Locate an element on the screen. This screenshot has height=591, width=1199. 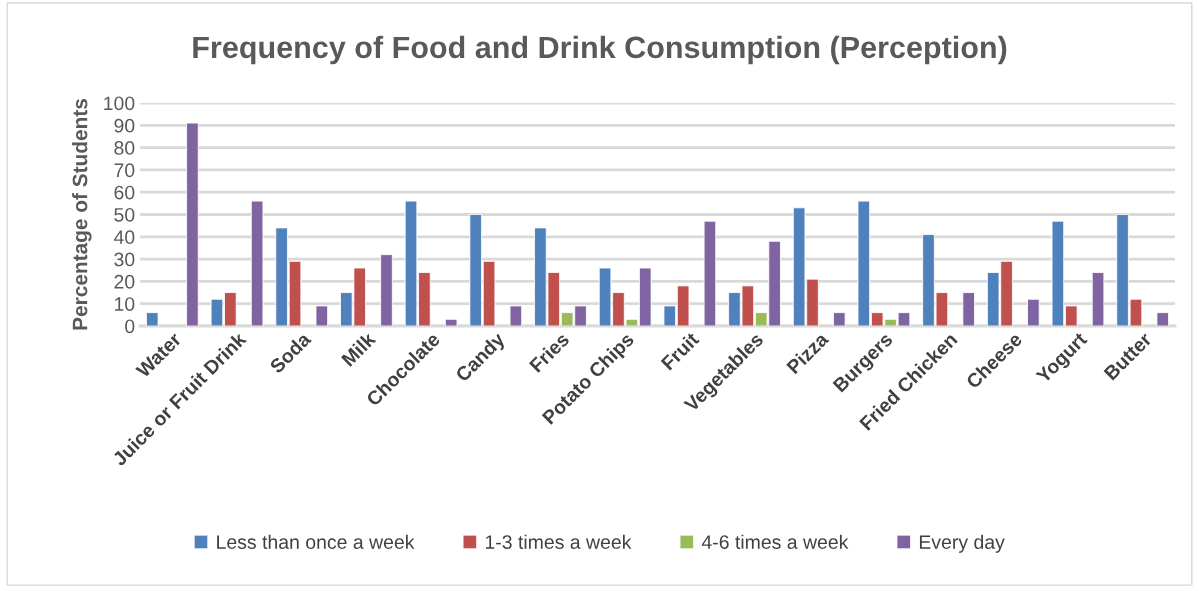
chart-title: Frequency of Food and Drink Consumption (Perception) is located at coordinates (600, 50).